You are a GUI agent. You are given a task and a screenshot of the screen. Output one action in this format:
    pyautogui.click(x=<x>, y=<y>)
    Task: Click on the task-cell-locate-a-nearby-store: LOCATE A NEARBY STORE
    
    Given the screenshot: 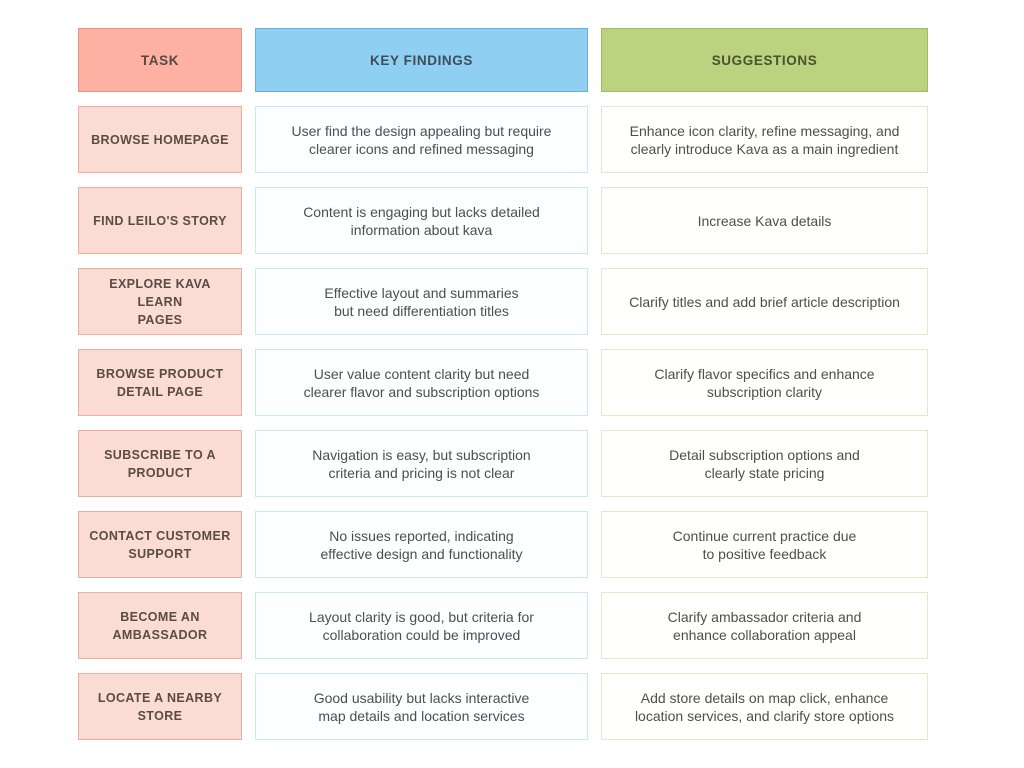 What is the action you would take?
    pyautogui.click(x=160, y=706)
    